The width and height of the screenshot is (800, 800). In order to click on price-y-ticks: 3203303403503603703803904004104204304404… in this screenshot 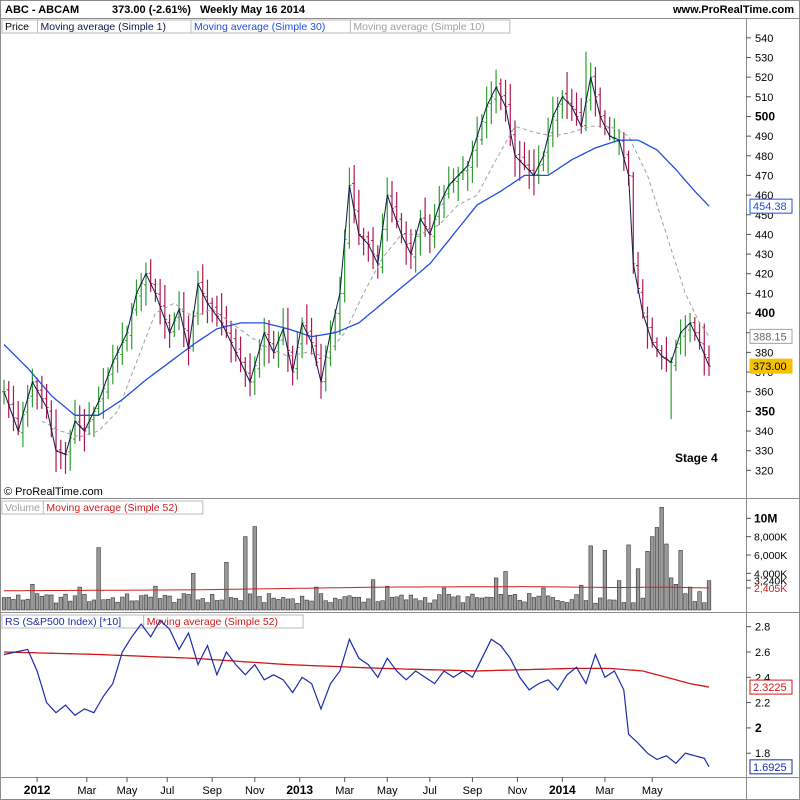, I will do `click(760, 255)`.